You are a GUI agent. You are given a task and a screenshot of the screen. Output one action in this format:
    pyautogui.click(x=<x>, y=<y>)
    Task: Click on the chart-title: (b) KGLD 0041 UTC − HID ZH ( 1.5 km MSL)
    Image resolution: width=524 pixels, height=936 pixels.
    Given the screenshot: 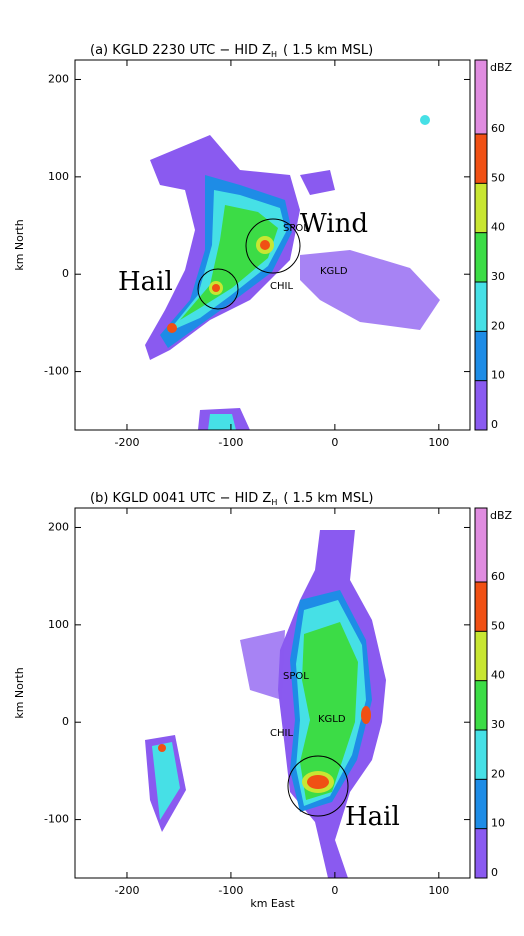 What is the action you would take?
    pyautogui.click(x=231, y=499)
    